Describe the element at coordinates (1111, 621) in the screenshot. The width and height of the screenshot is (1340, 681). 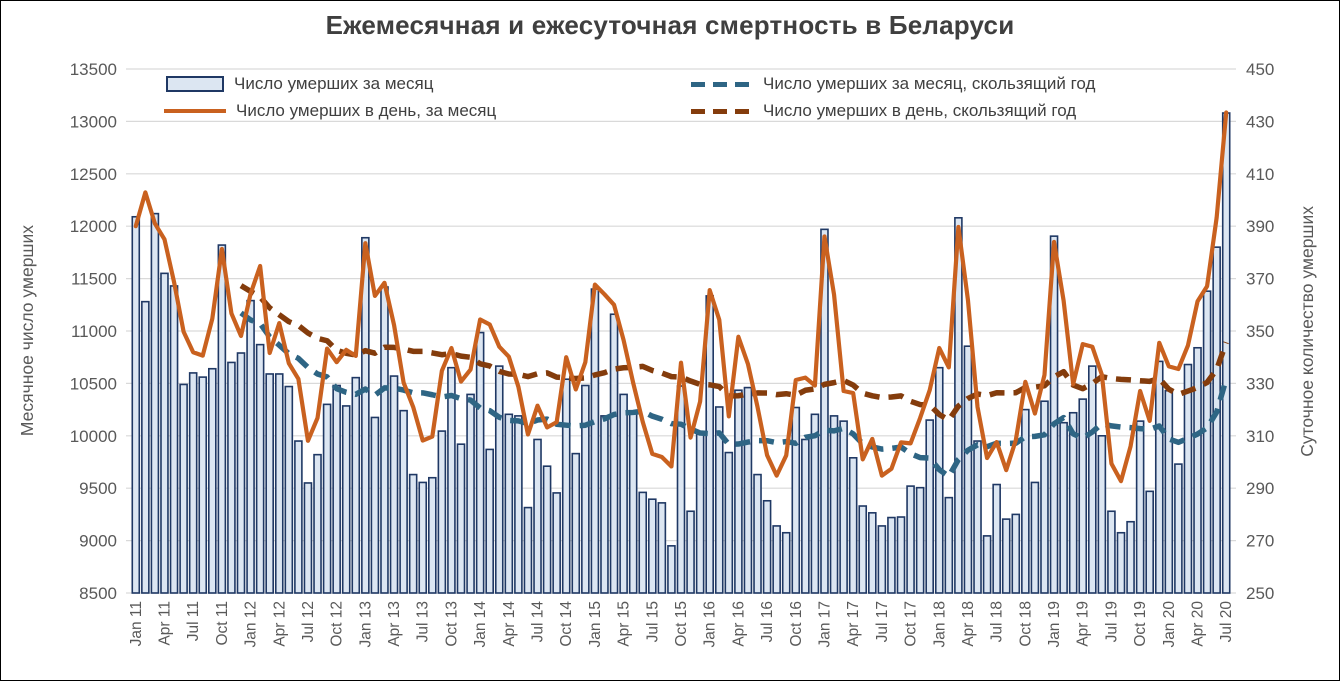
I see `svg-text: Jul 19` at that location.